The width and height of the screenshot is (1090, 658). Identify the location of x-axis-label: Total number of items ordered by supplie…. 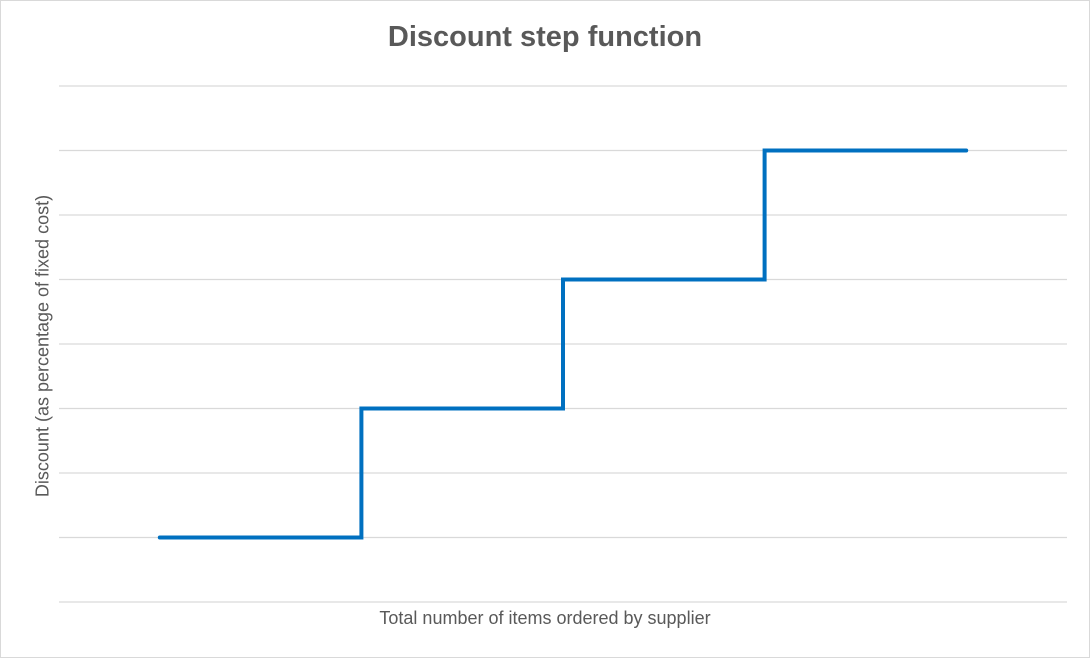
(545, 618).